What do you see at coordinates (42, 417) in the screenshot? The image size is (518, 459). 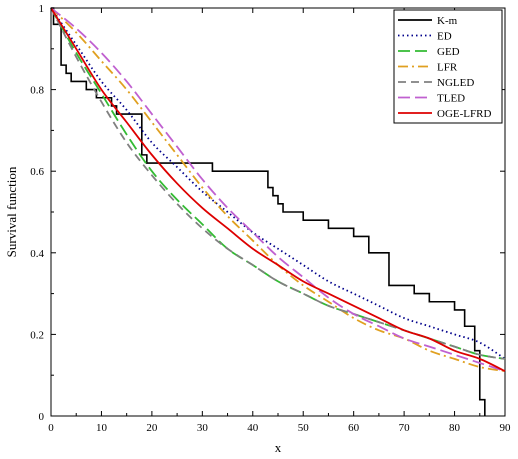 I see `y-tick-label: 0` at bounding box center [42, 417].